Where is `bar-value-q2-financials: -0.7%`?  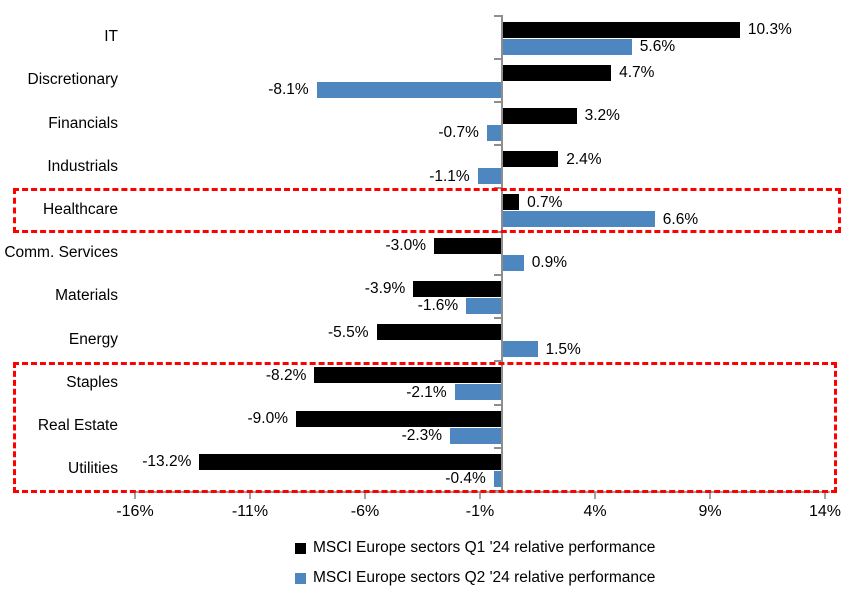
bar-value-q2-financials: -0.7% is located at coordinates (458, 133).